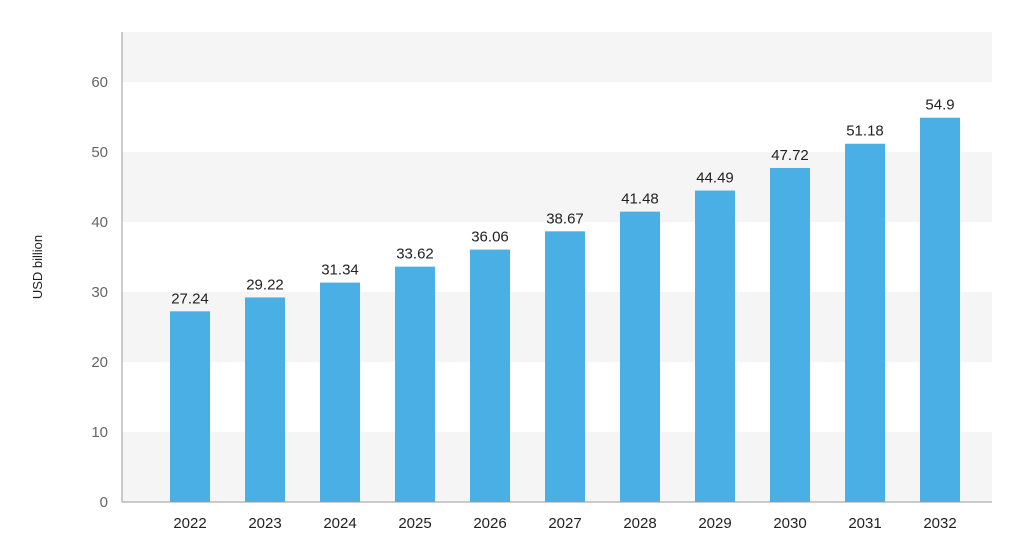 This screenshot has width=1024, height=560. Describe the element at coordinates (790, 155) in the screenshot. I see `data-label: 47.72` at that location.